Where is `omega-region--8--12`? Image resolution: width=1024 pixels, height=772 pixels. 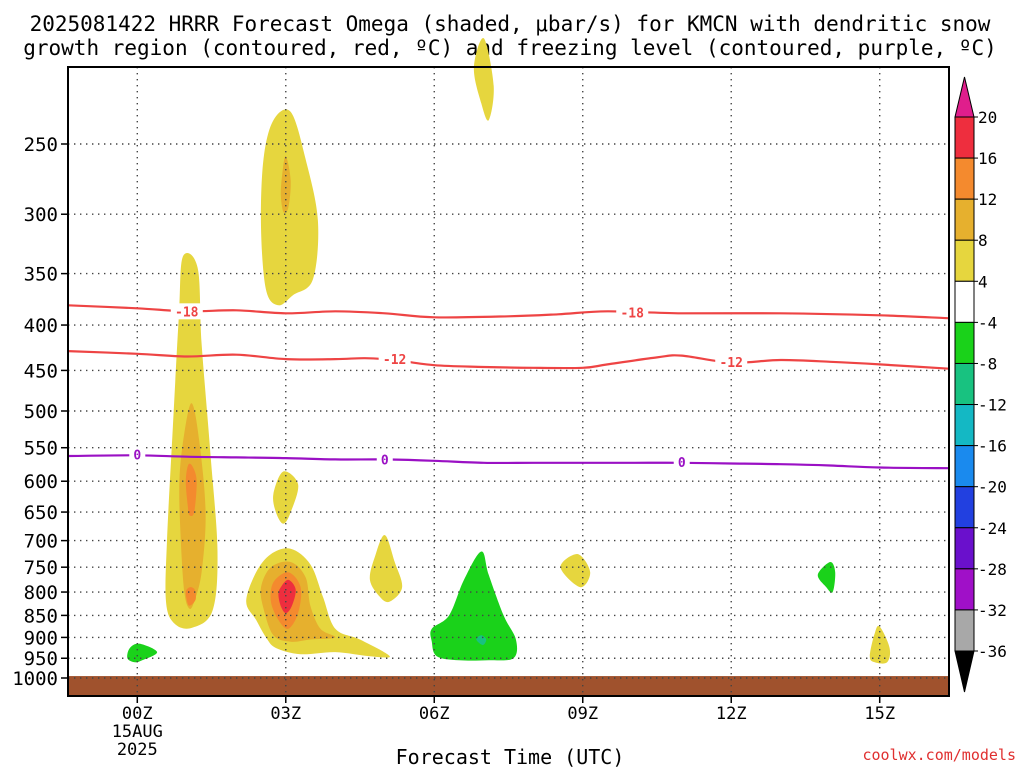 omega-region--8--12 is located at coordinates (481, 640).